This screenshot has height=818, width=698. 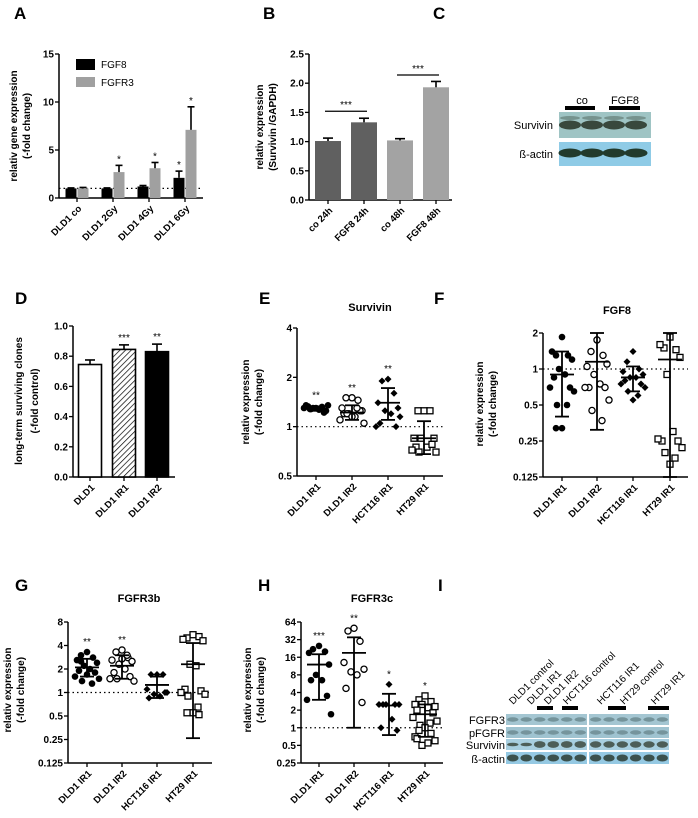 I want to click on x-tick-label: DLD1 co, so click(x=66, y=220).